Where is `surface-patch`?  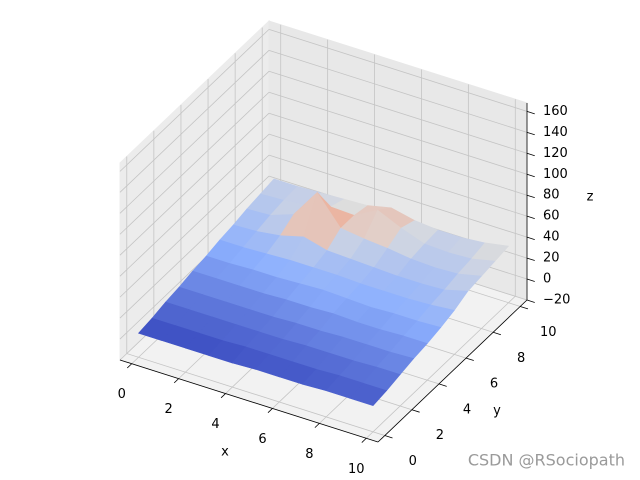 surface-patch is located at coordinates (368, 394).